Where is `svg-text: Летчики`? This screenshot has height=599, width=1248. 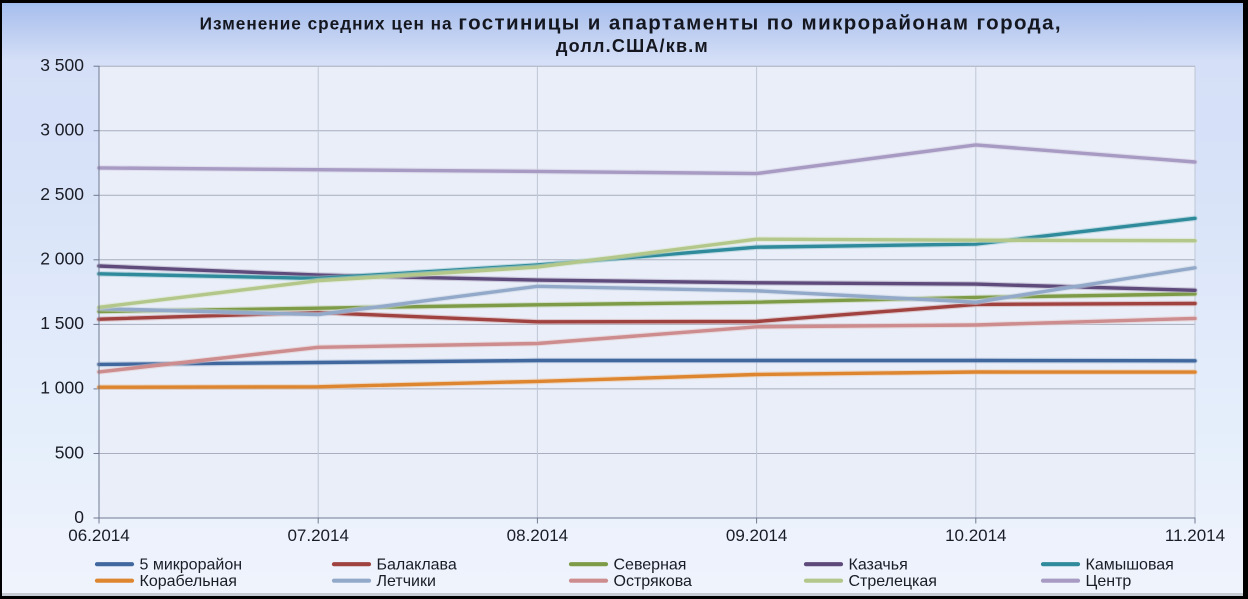 svg-text: Летчики is located at coordinates (406, 581).